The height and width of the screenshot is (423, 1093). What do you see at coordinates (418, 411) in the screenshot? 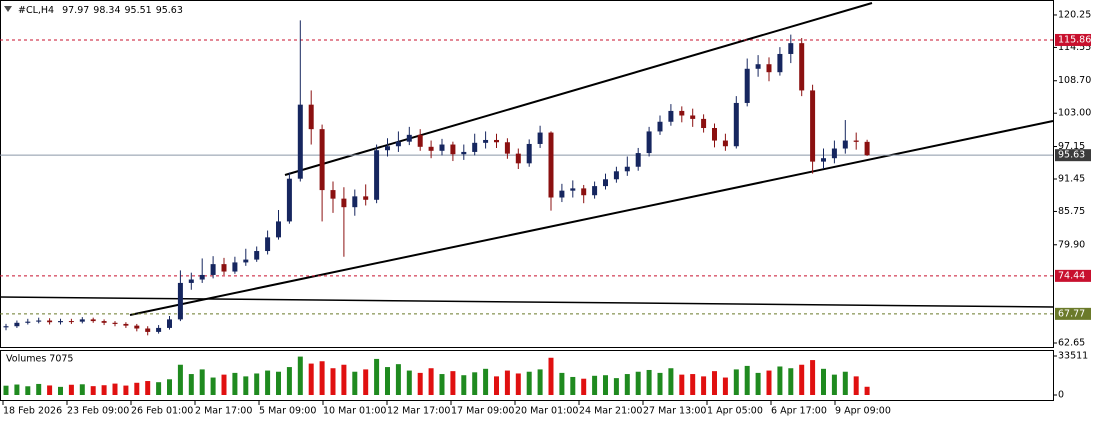
I see `x-tick-label: 12 Mar 17:00` at bounding box center [418, 411].